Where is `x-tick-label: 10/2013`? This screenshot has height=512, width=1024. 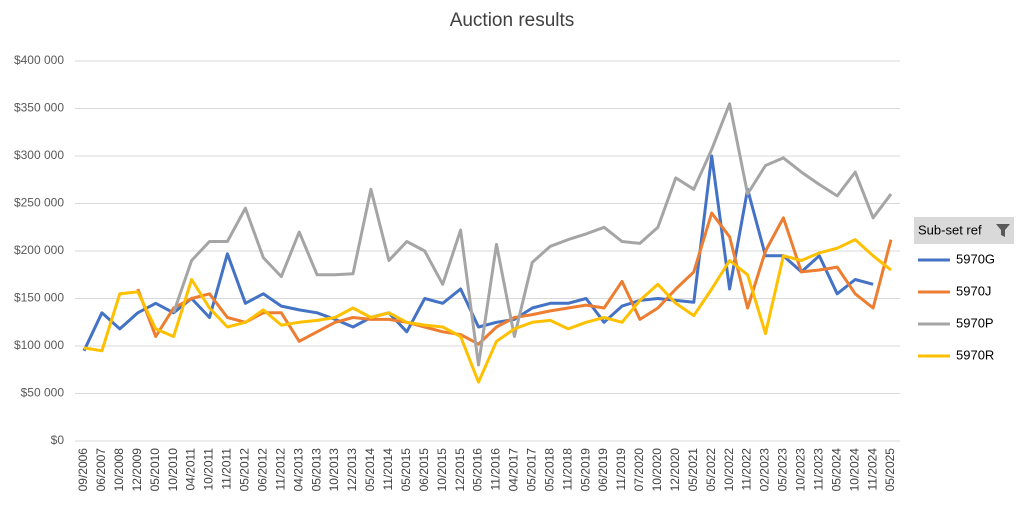
x-tick-label: 10/2013 is located at coordinates (334, 470).